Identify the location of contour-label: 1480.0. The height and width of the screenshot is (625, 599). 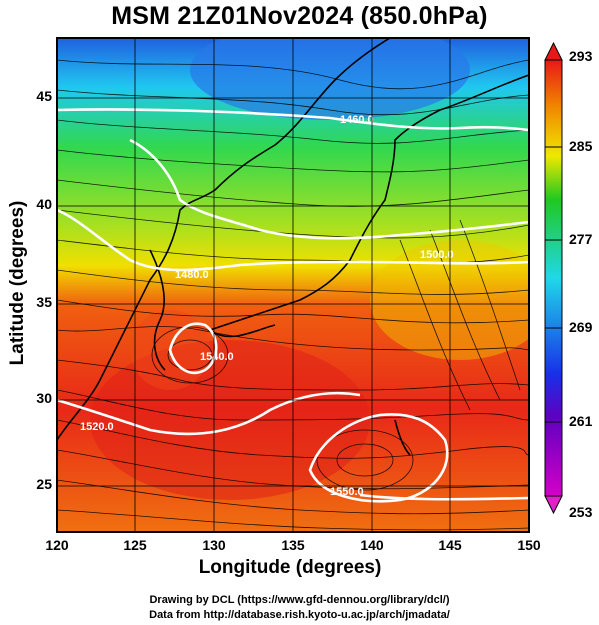
(192, 275).